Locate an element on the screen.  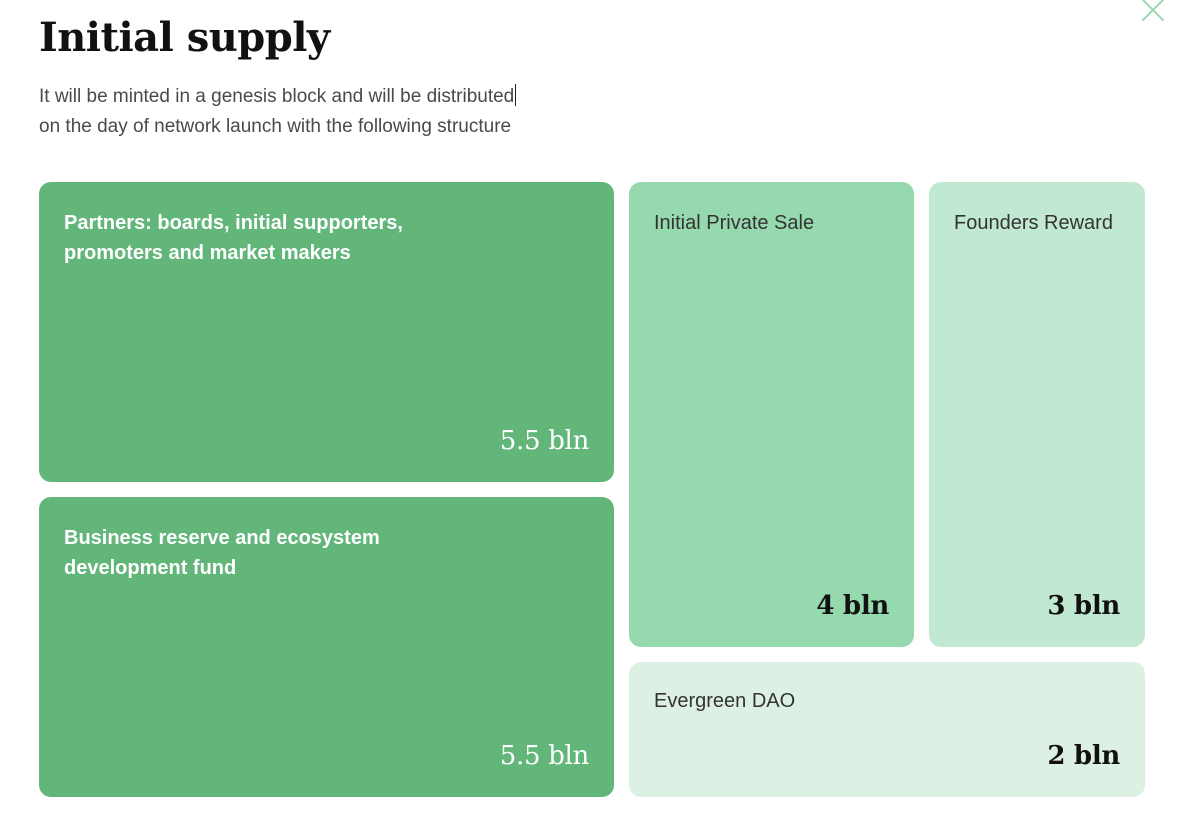
card-evergreen-dao-value: 2 bln is located at coordinates (1083, 756).